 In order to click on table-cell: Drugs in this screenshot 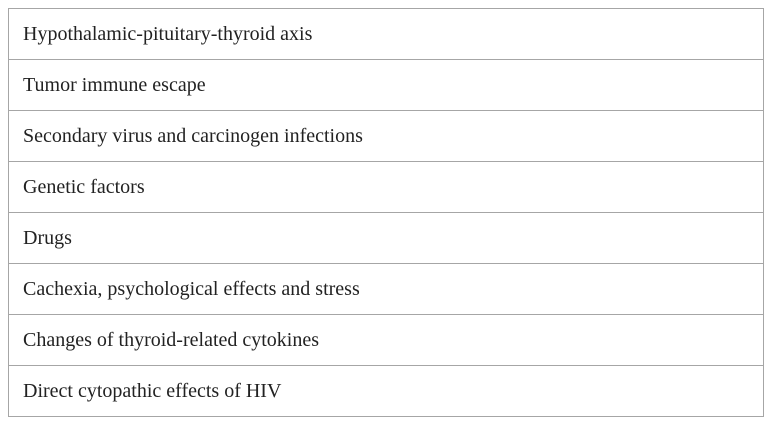, I will do `click(386, 238)`.